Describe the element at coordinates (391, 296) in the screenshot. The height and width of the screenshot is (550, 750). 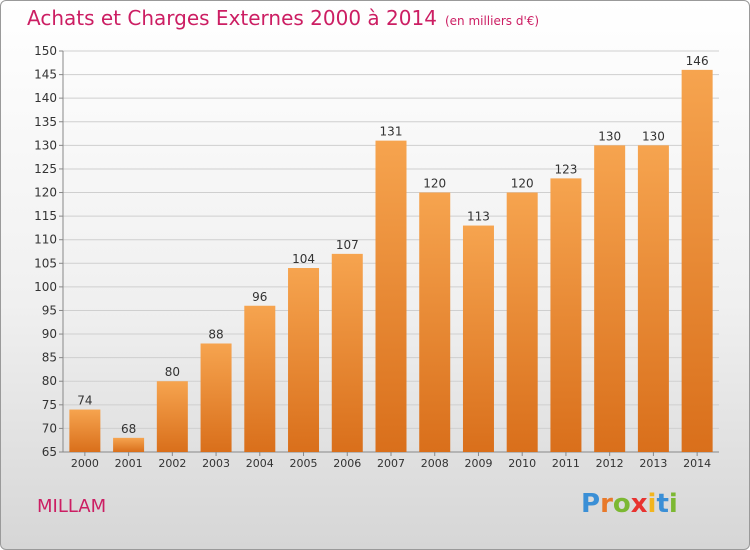
I see `bar-2007` at that location.